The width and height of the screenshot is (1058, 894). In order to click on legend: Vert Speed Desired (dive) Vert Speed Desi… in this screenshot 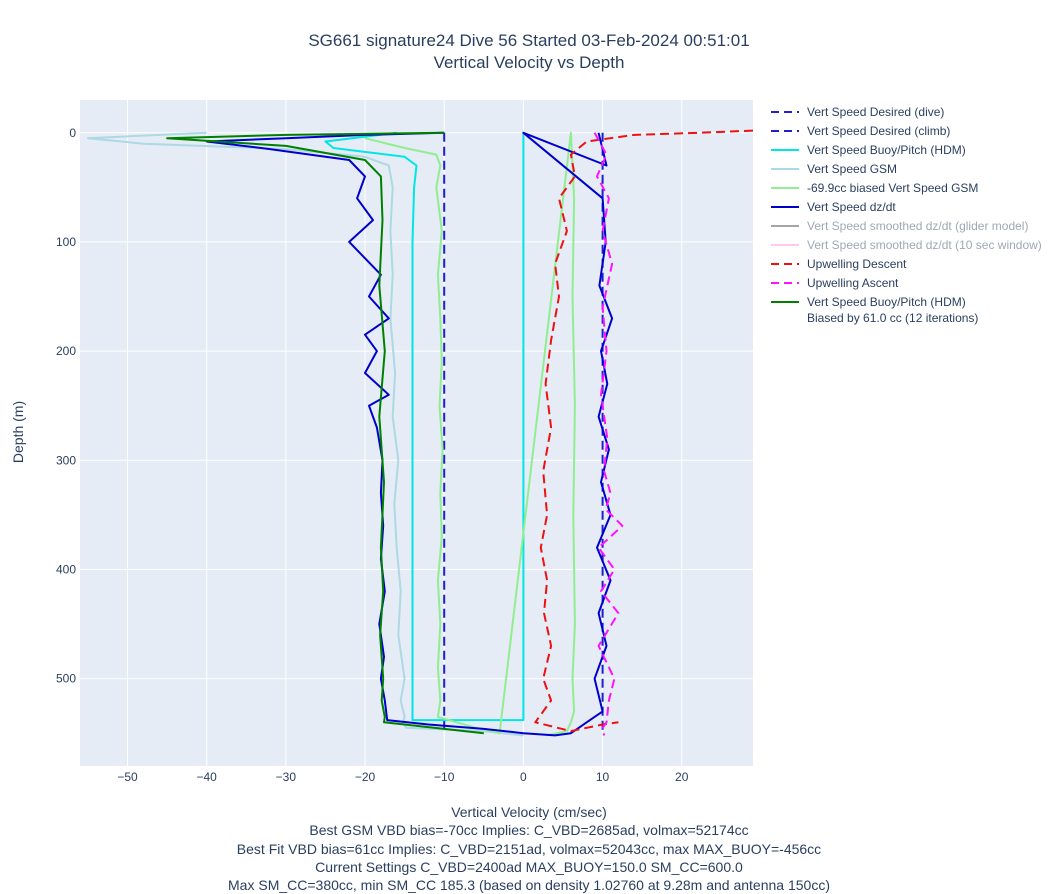, I will do `click(906, 217)`.